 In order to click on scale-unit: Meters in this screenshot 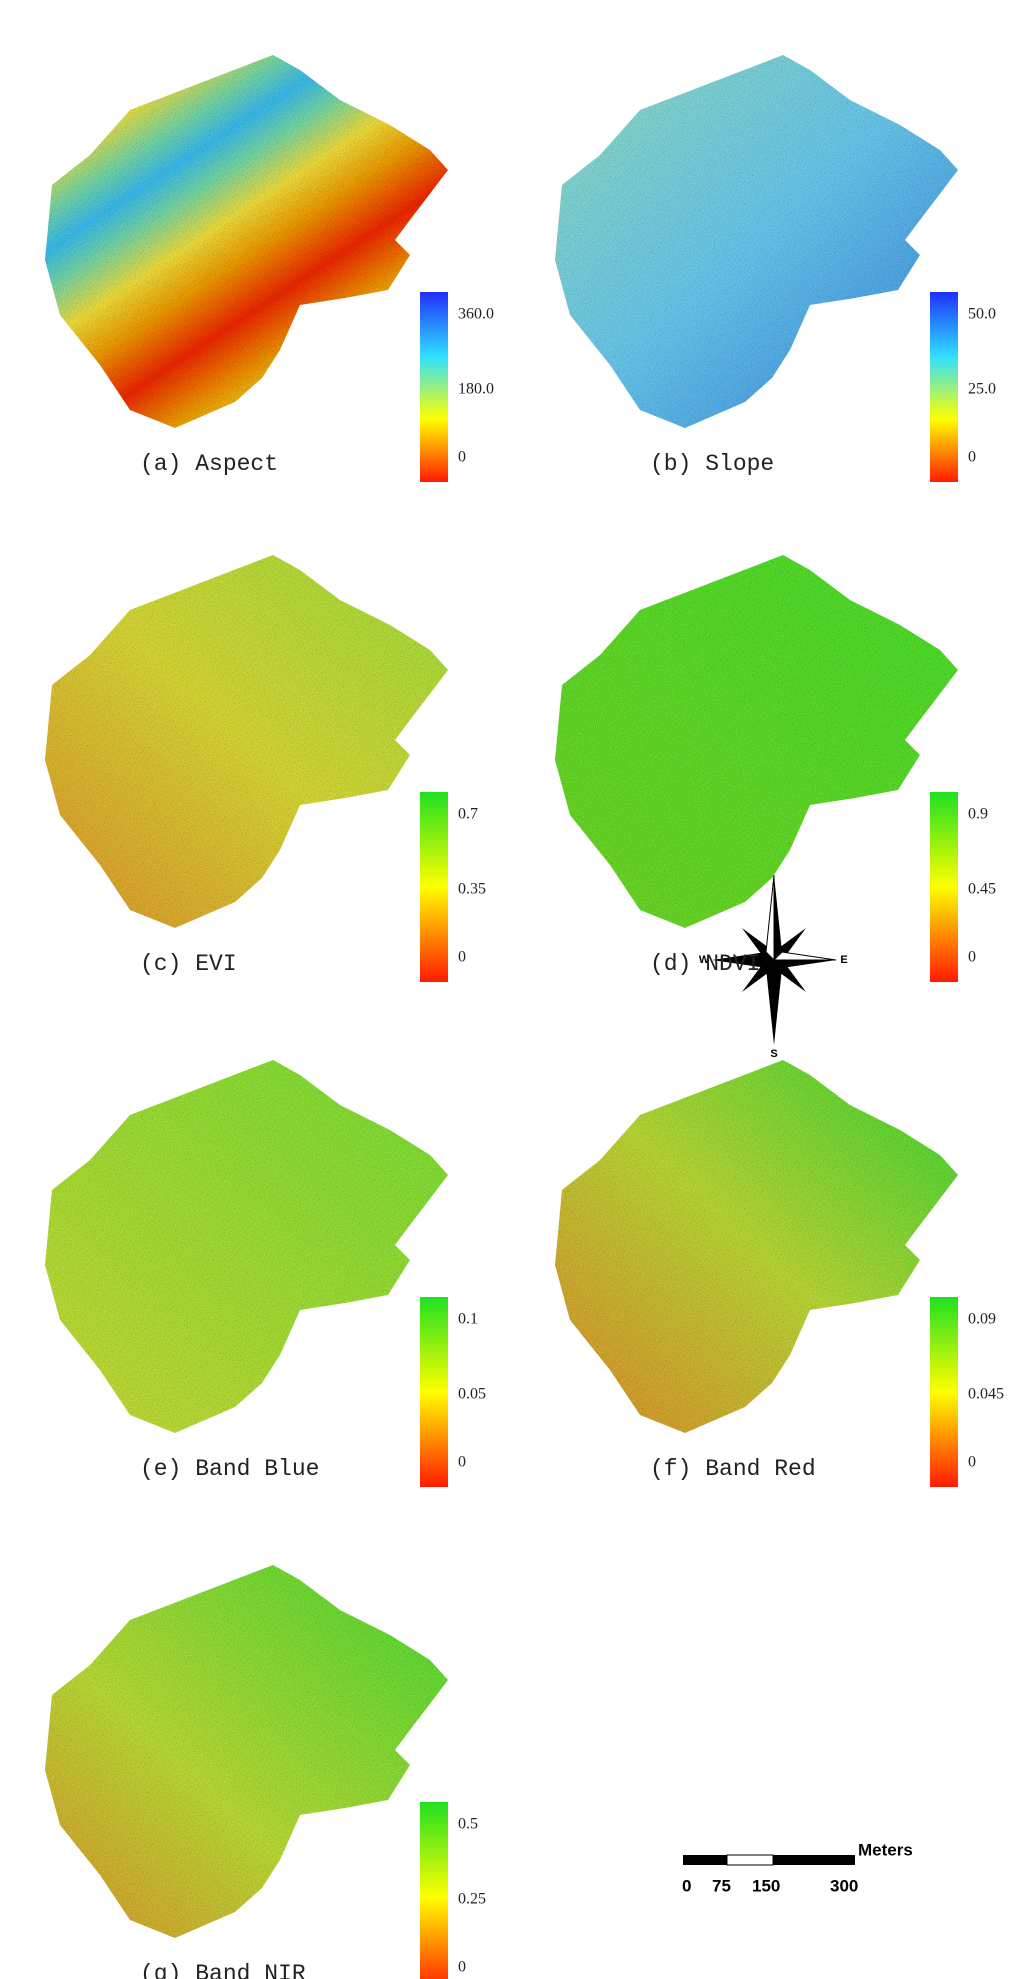, I will do `click(885, 1849)`.